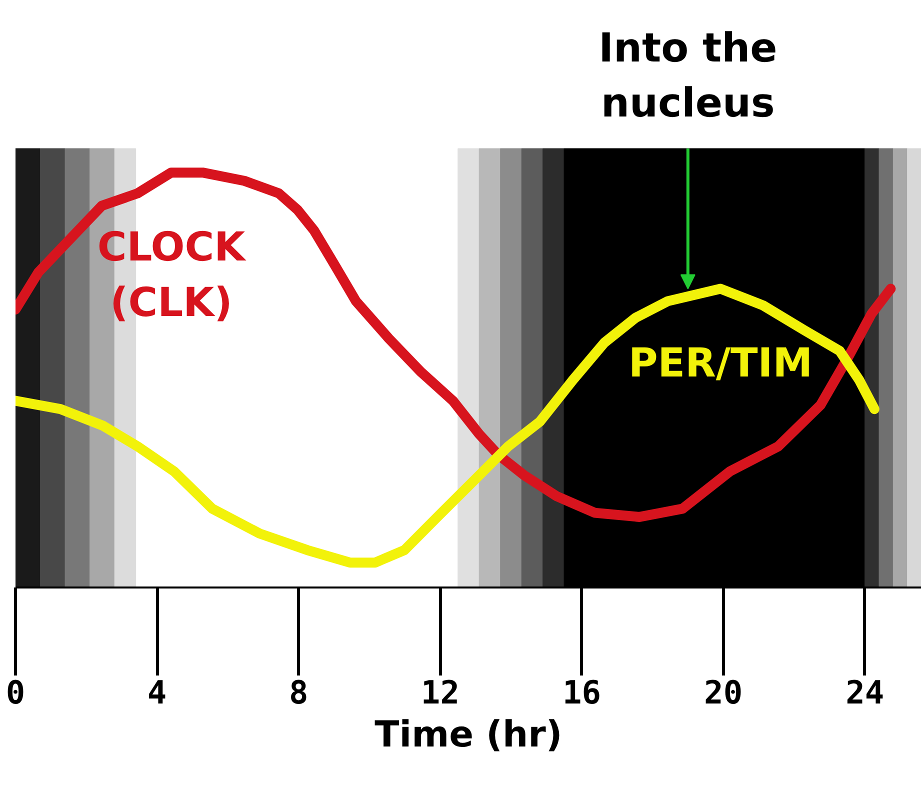 The height and width of the screenshot is (790, 921). What do you see at coordinates (468, 735) in the screenshot?
I see `x-axis-title: Time (hr)` at bounding box center [468, 735].